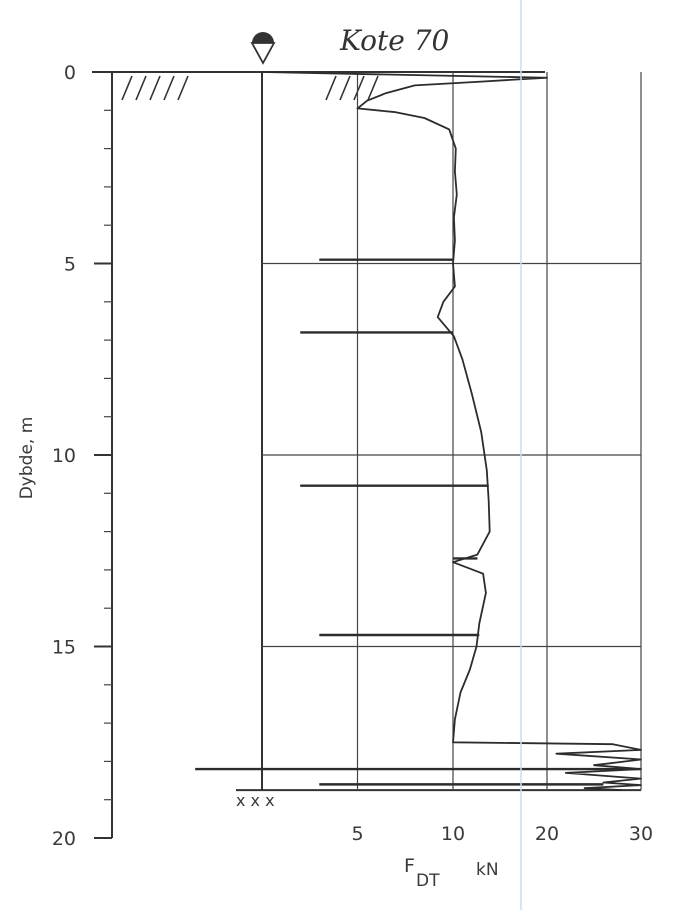  Describe the element at coordinates (64, 839) in the screenshot. I see `y-tick-label: 20` at that location.